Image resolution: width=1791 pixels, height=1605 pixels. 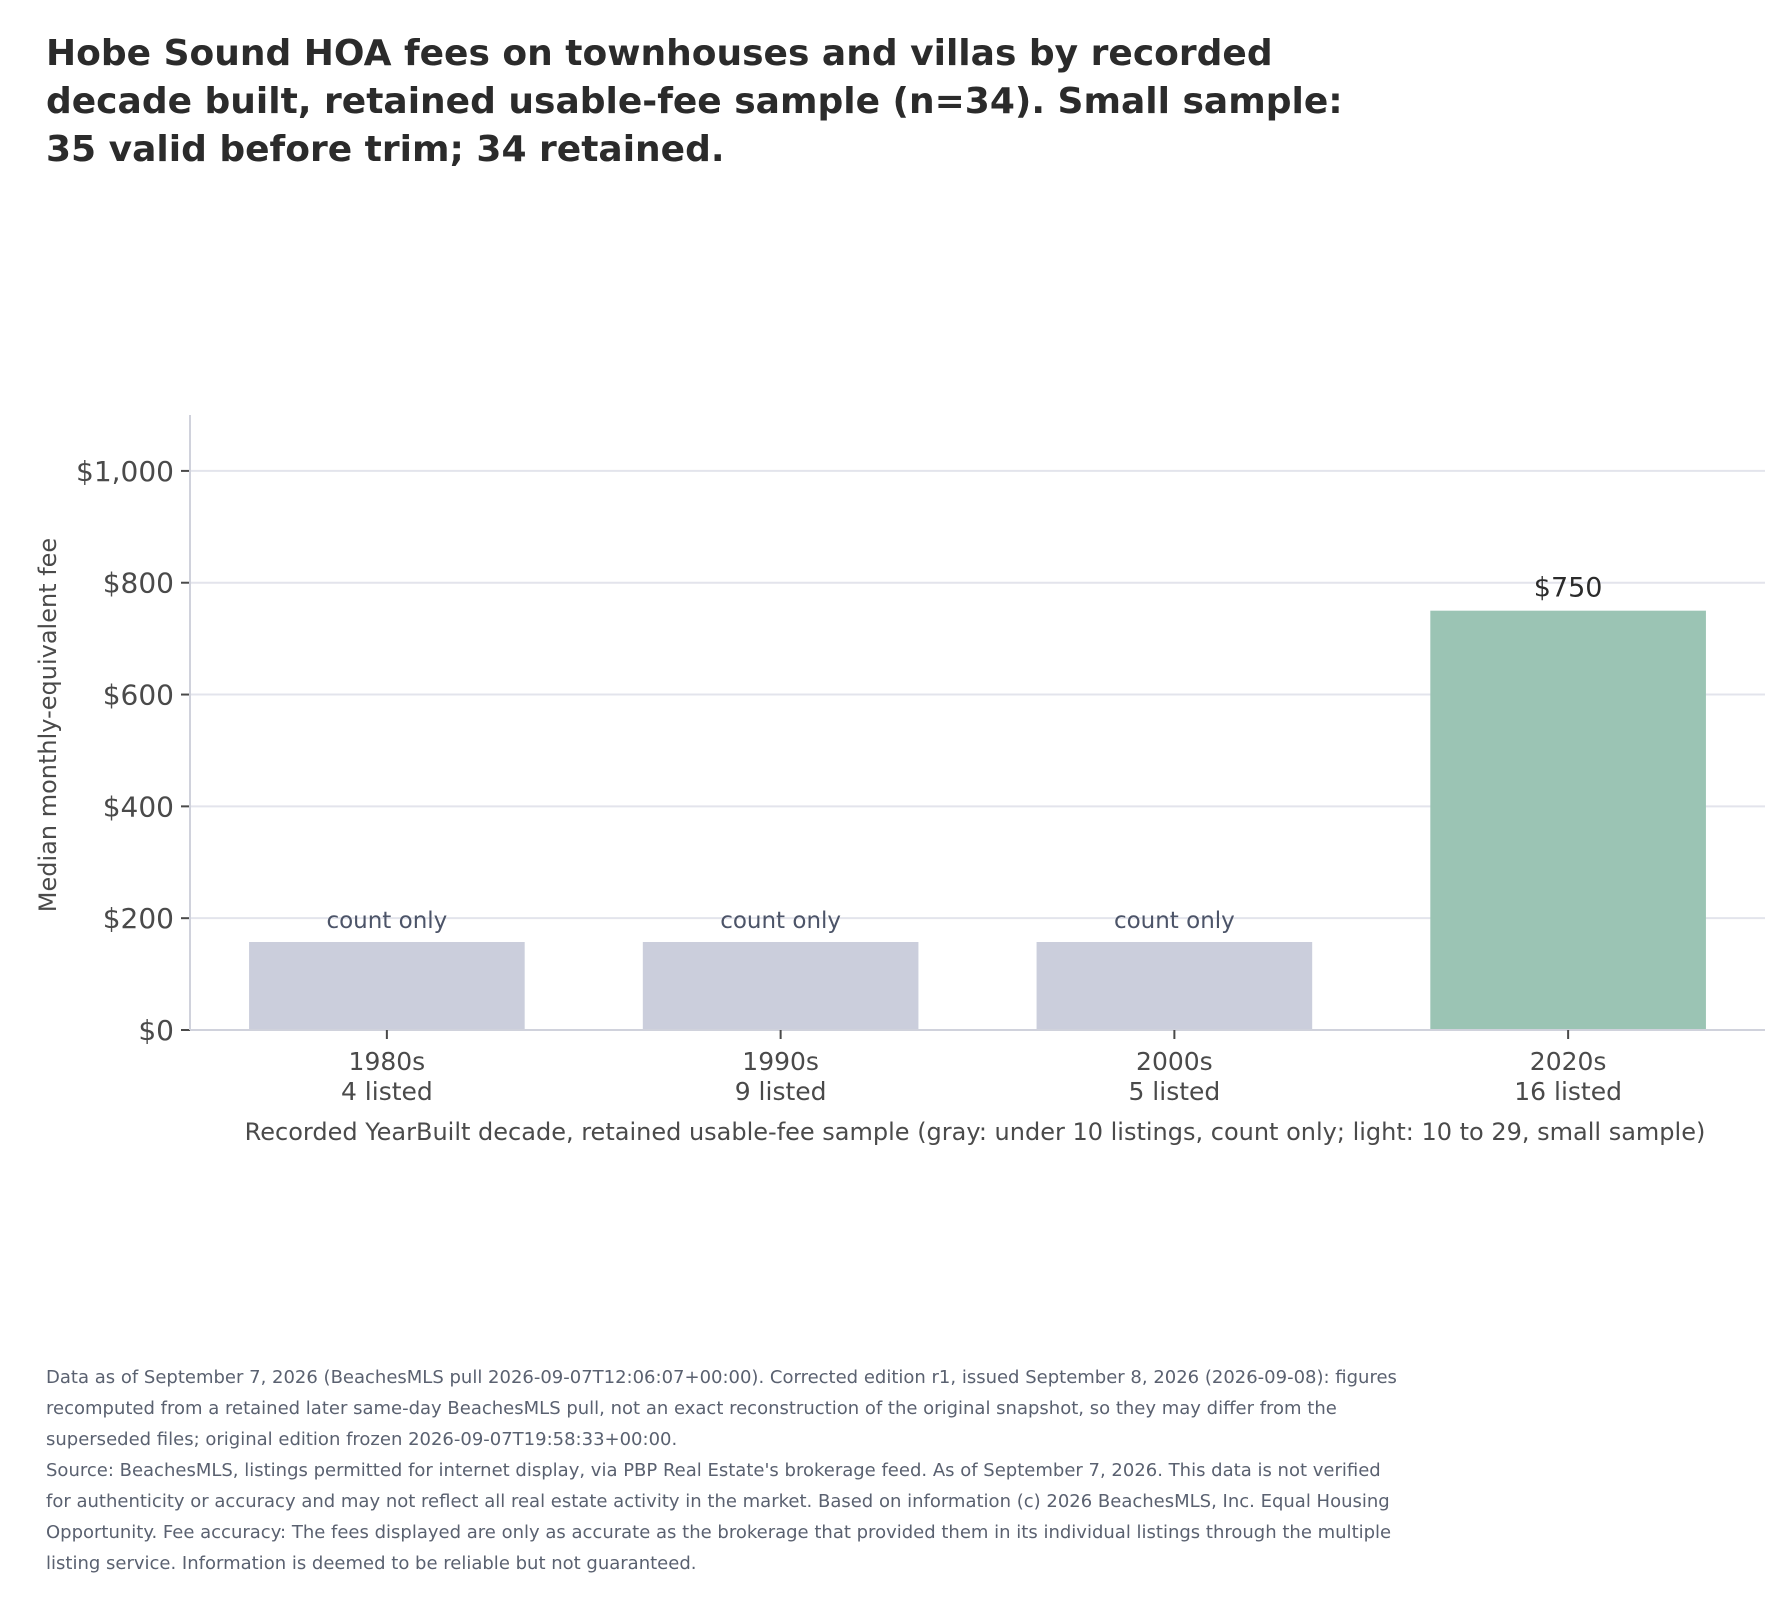 I want to click on x-tick-count-label: 9 listed, so click(x=781, y=1091).